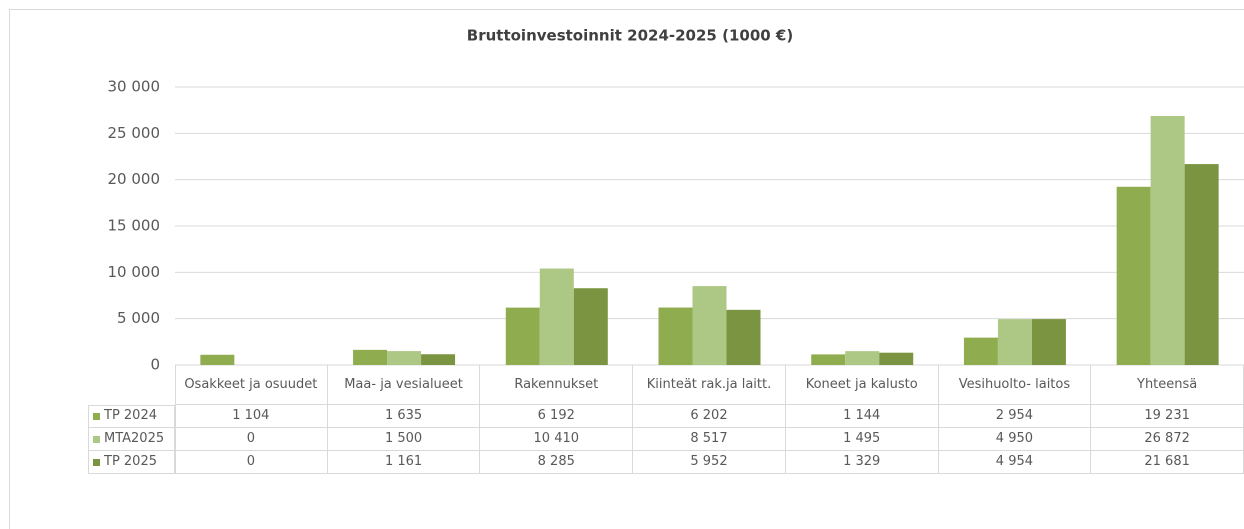  What do you see at coordinates (1015, 462) in the screenshot?
I see `data-table-value: 4 954` at bounding box center [1015, 462].